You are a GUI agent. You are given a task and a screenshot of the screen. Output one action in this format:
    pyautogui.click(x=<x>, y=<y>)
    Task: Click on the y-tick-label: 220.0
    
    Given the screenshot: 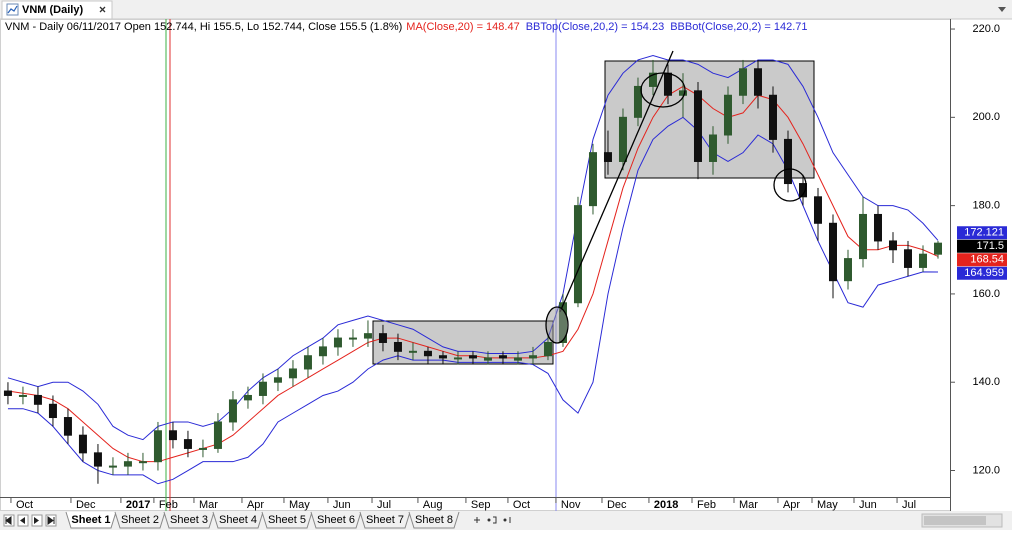 What is the action you would take?
    pyautogui.click(x=986, y=29)
    